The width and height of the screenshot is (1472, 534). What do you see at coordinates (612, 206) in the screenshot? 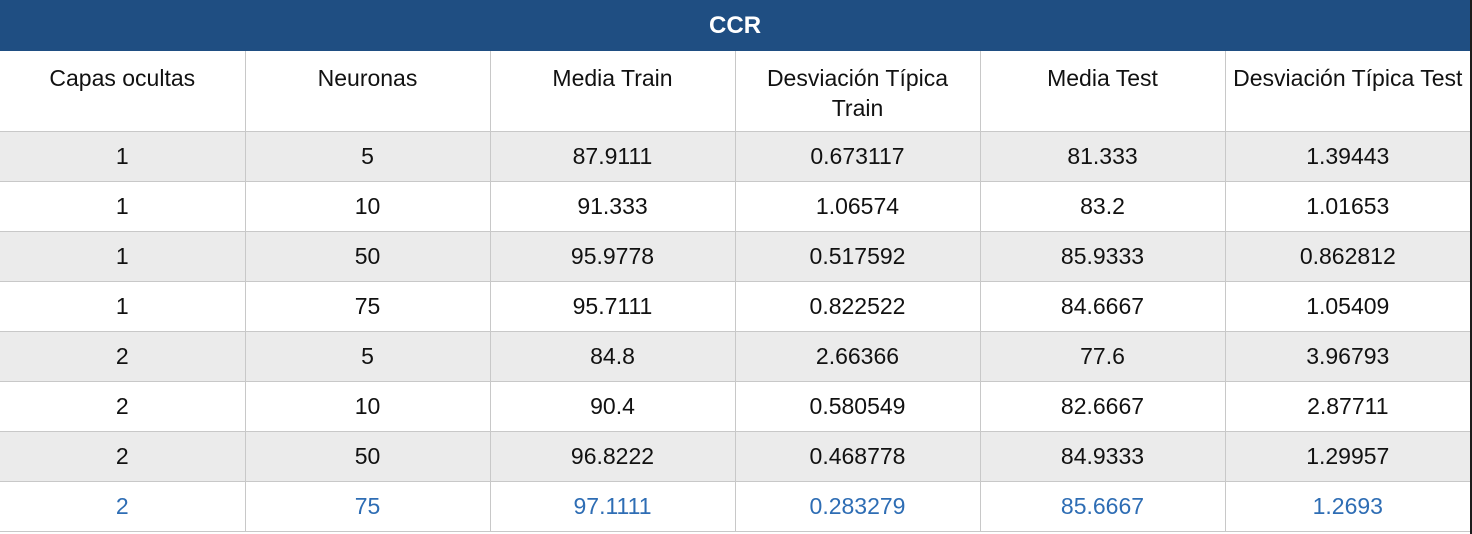
I see `cell-media-train: 91.333` at bounding box center [612, 206].